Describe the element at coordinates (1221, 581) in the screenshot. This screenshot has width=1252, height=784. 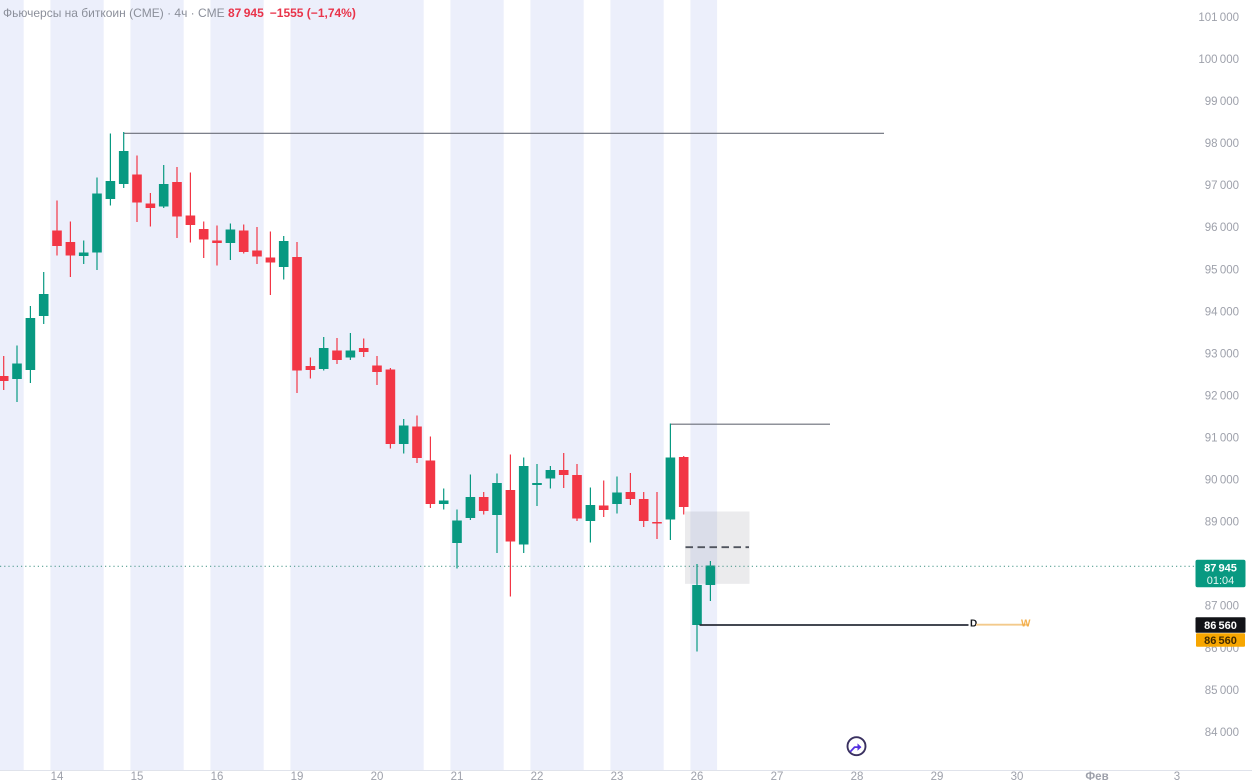
I see `svg-text: 01:04` at that location.